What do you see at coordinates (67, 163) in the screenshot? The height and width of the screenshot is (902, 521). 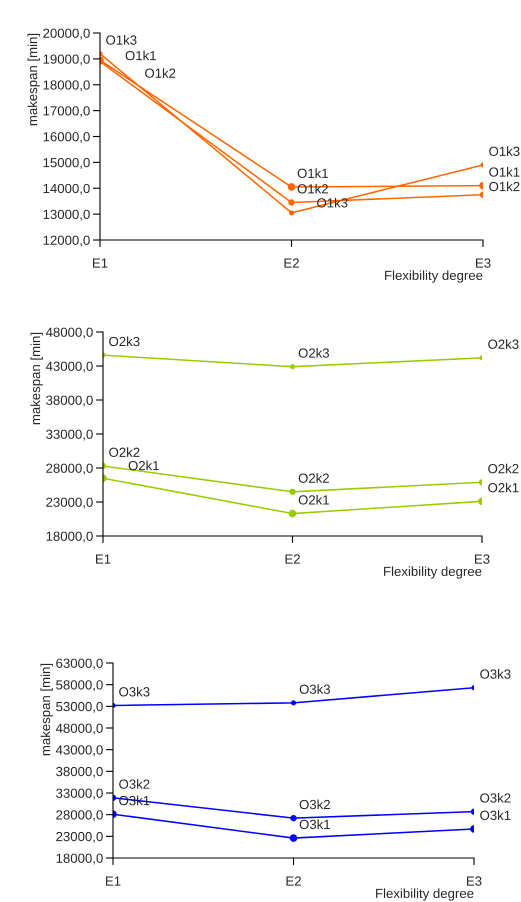 I see `y-tick-label: 15000,0` at bounding box center [67, 163].